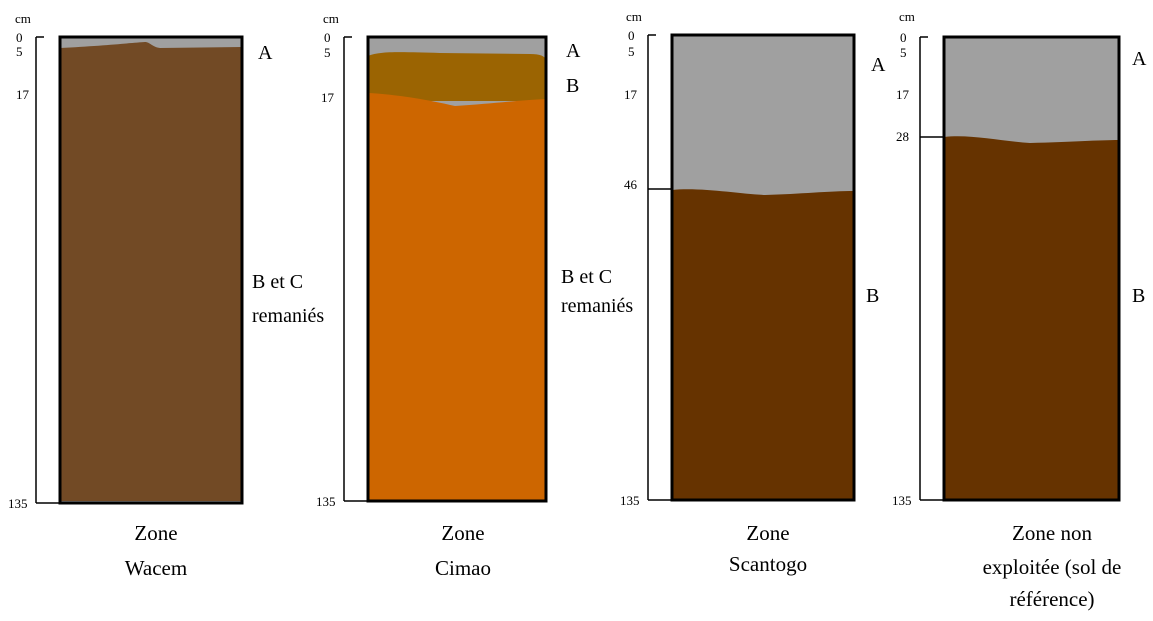  I want to click on zone-caption: exploitée (sol de, so click(1052, 567).